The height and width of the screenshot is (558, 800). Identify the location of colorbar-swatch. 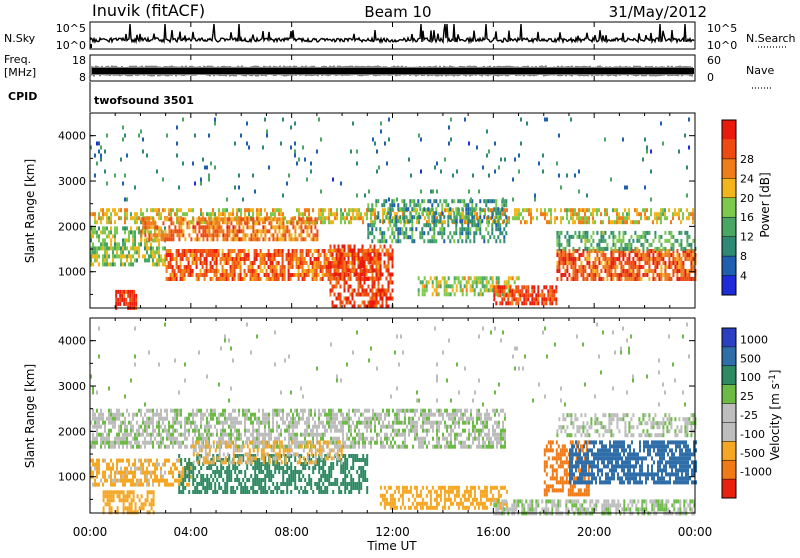
(729, 207).